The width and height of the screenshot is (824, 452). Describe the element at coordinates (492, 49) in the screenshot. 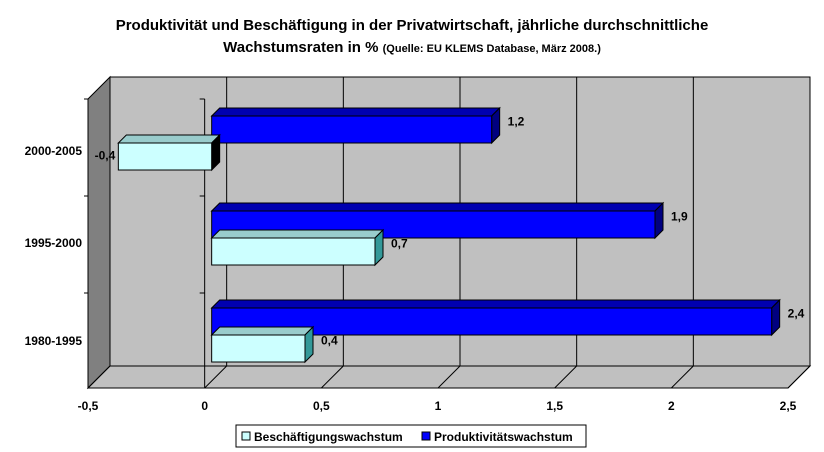

I see `chart-subtitle: (Quelle: EU KLEMS Database, März 2008.)` at that location.